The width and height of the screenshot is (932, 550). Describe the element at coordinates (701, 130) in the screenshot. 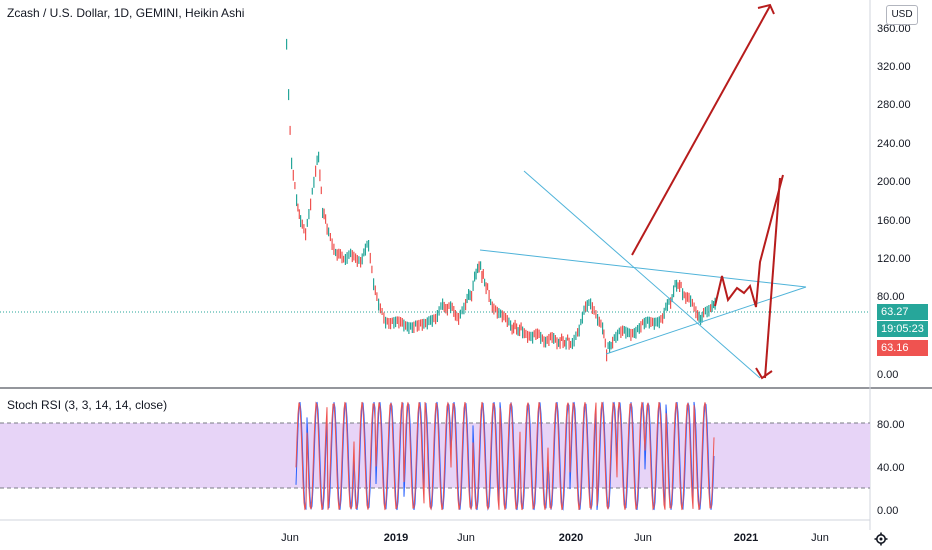

I see `bullish-arrow-path` at that location.